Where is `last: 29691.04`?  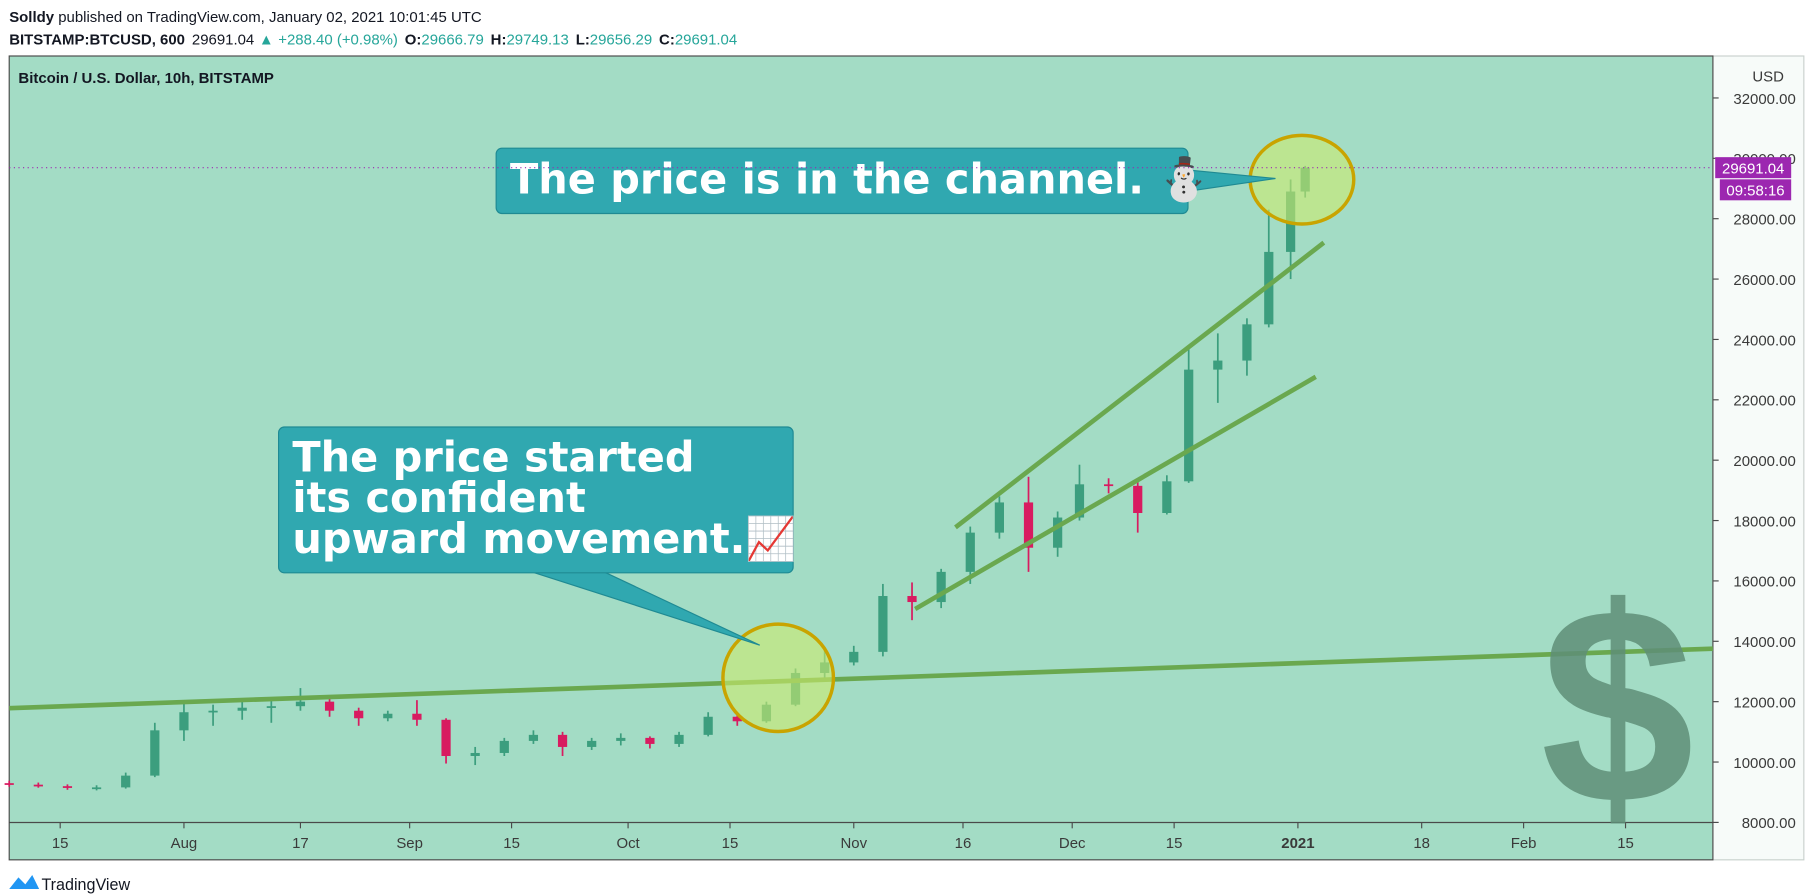
last: 29691.04 is located at coordinates (223, 39).